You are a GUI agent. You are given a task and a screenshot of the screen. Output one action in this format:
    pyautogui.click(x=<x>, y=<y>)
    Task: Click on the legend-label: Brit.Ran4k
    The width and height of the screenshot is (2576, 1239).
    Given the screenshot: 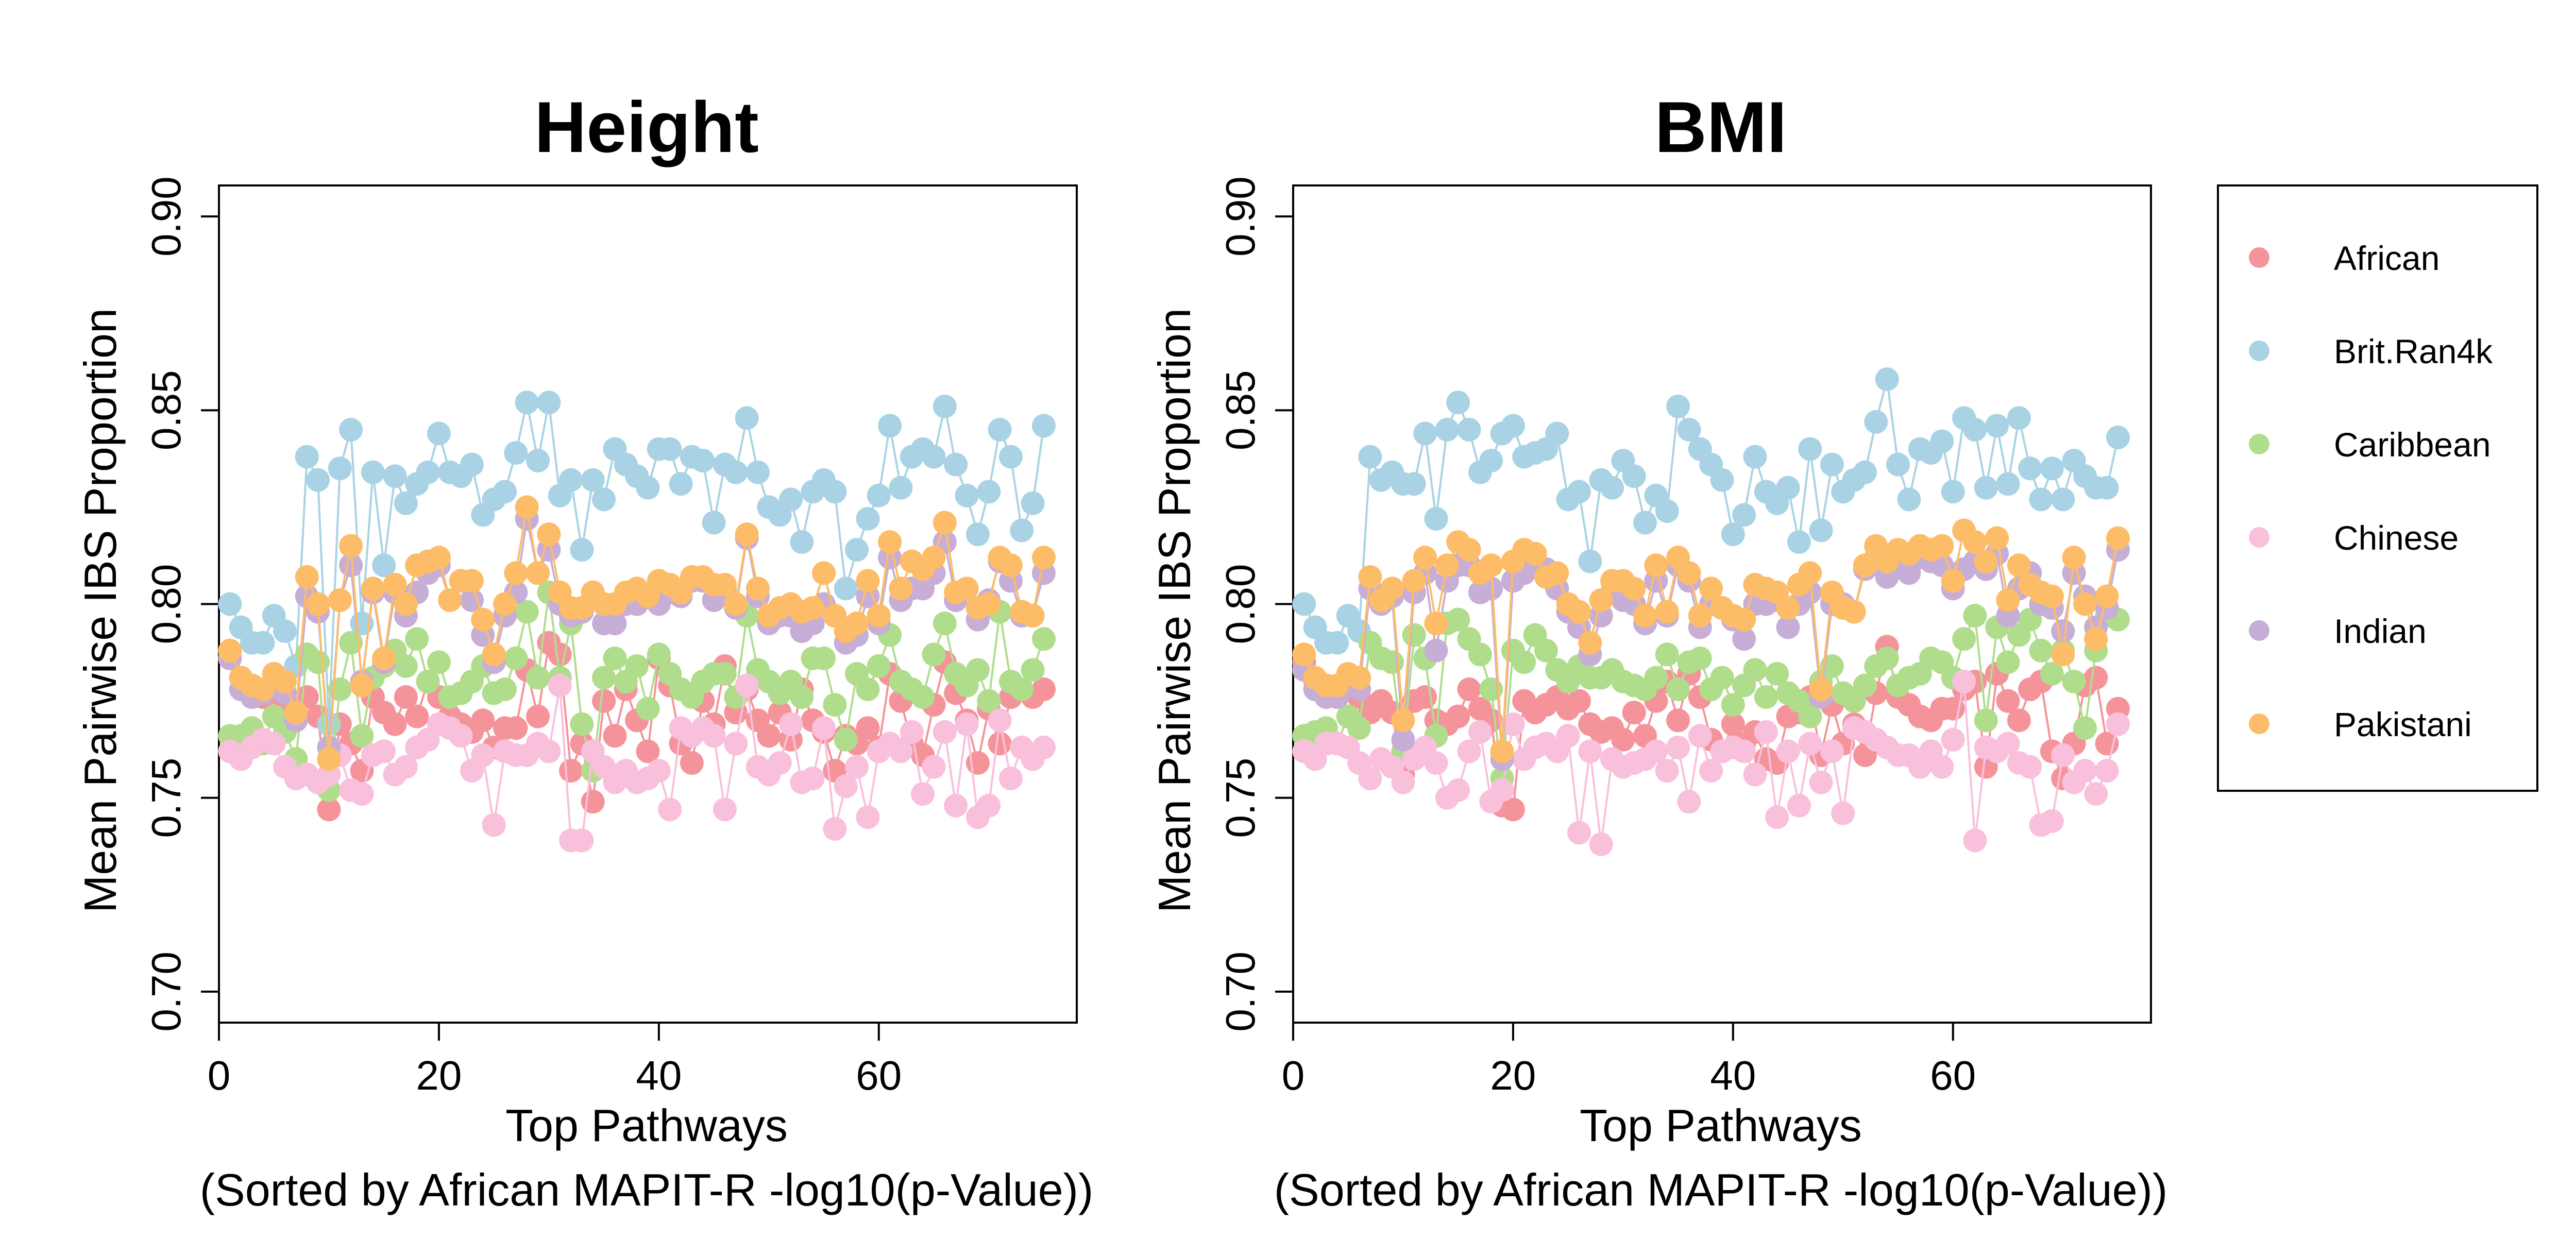 What is the action you would take?
    pyautogui.click(x=2413, y=351)
    